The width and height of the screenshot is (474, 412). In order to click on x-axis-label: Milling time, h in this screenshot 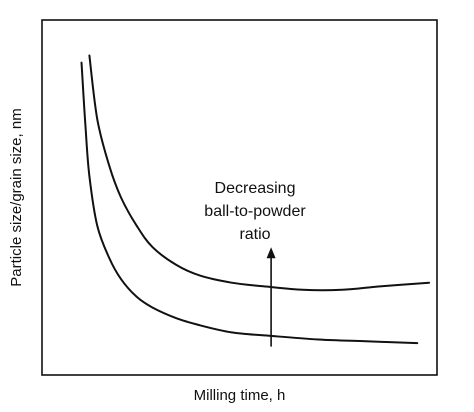, I will do `click(240, 395)`.